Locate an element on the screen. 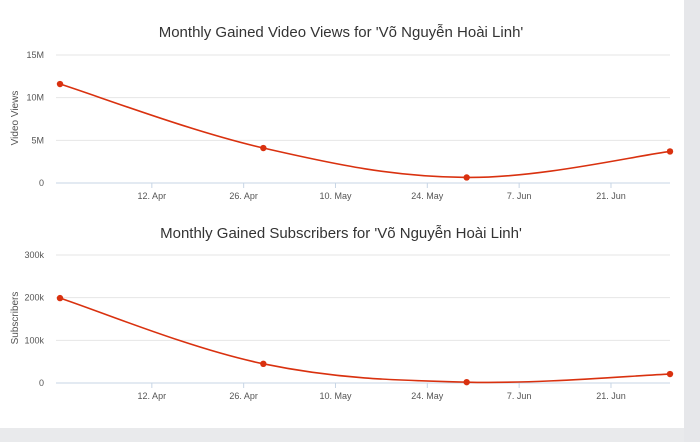  subscribers-y-tick-label: 0 is located at coordinates (41, 383).